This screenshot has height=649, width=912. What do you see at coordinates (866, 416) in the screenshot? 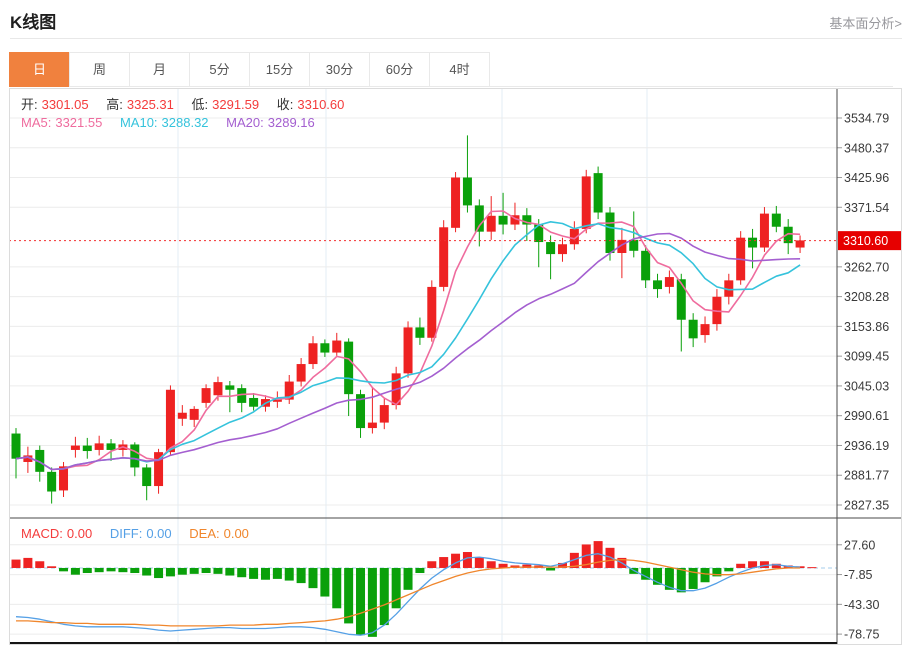
I see `axis-tick-label: 2990.61` at bounding box center [866, 416].